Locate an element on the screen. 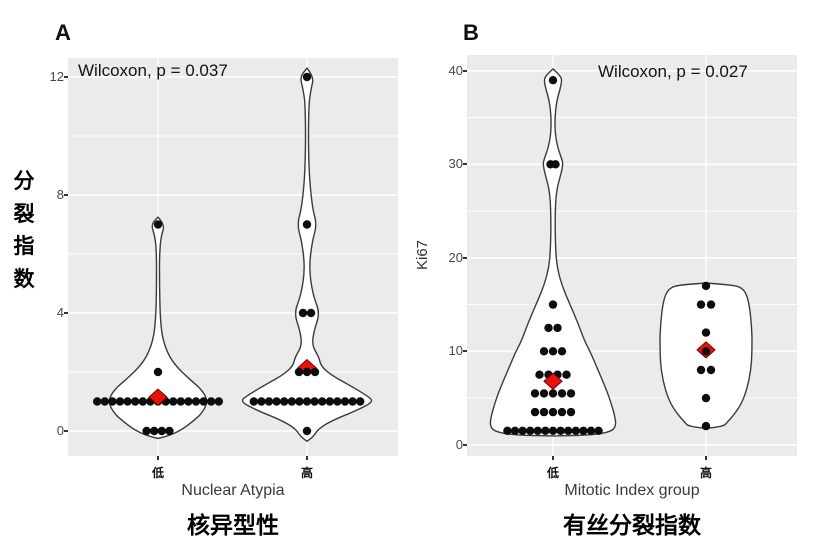 The width and height of the screenshot is (819, 545). y-tick-label: 12 is located at coordinates (56, 76).